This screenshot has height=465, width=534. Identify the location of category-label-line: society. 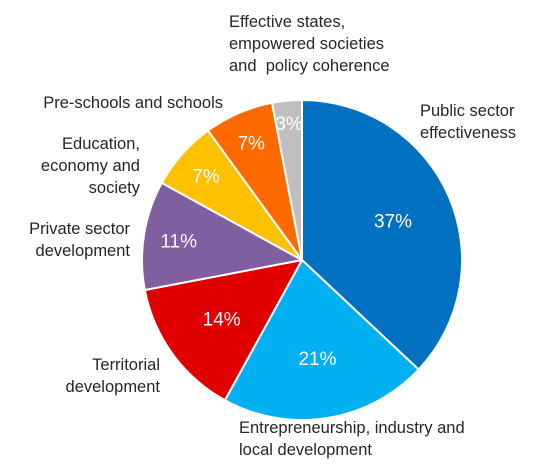
(115, 188).